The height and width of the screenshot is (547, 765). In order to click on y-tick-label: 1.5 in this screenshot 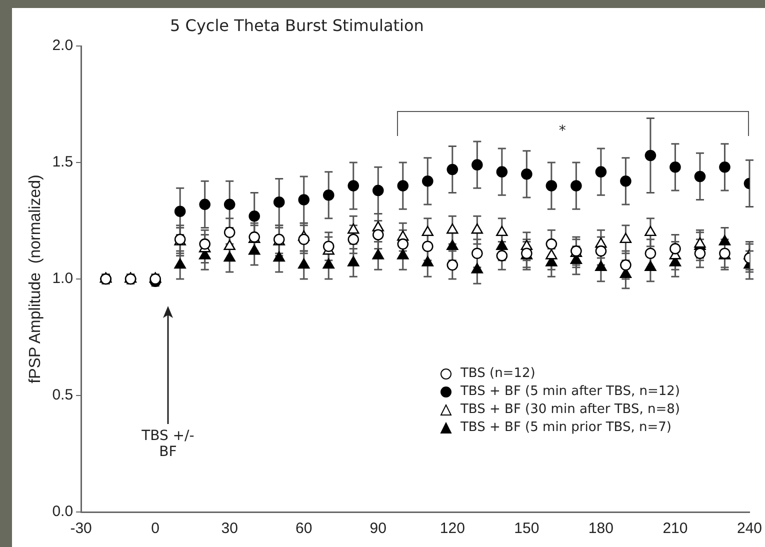, I will do `click(63, 162)`.